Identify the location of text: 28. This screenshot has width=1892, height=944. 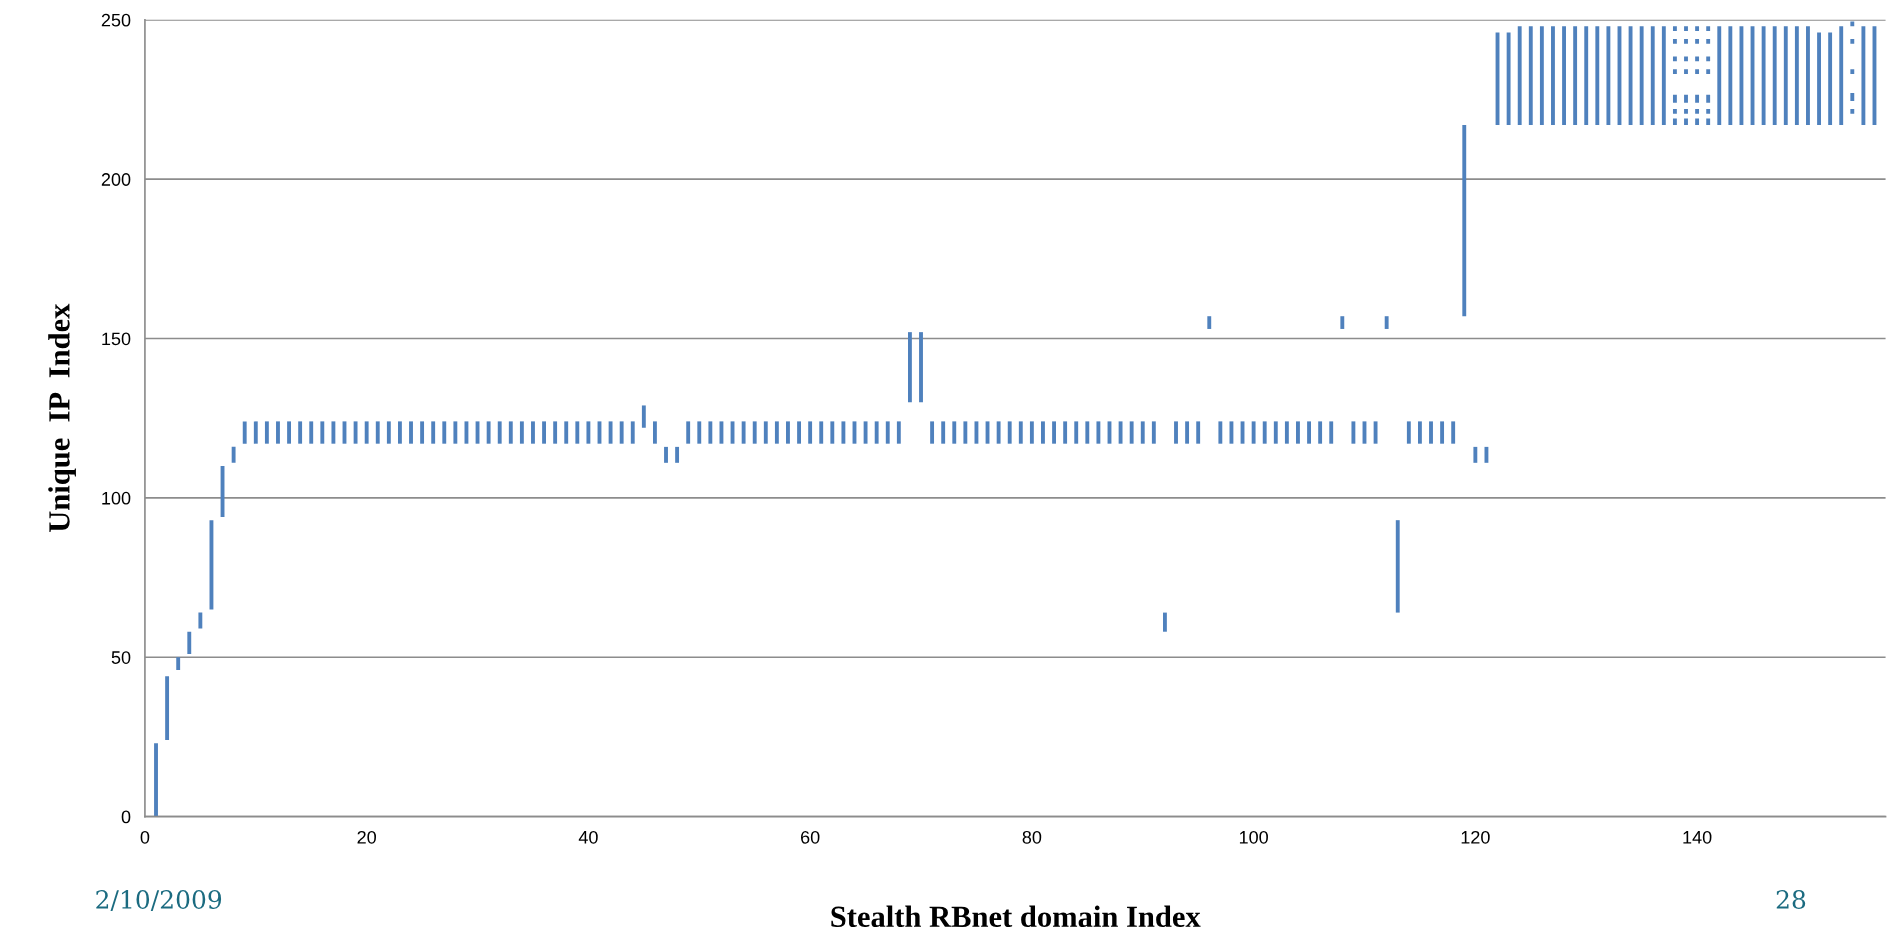
(1791, 899).